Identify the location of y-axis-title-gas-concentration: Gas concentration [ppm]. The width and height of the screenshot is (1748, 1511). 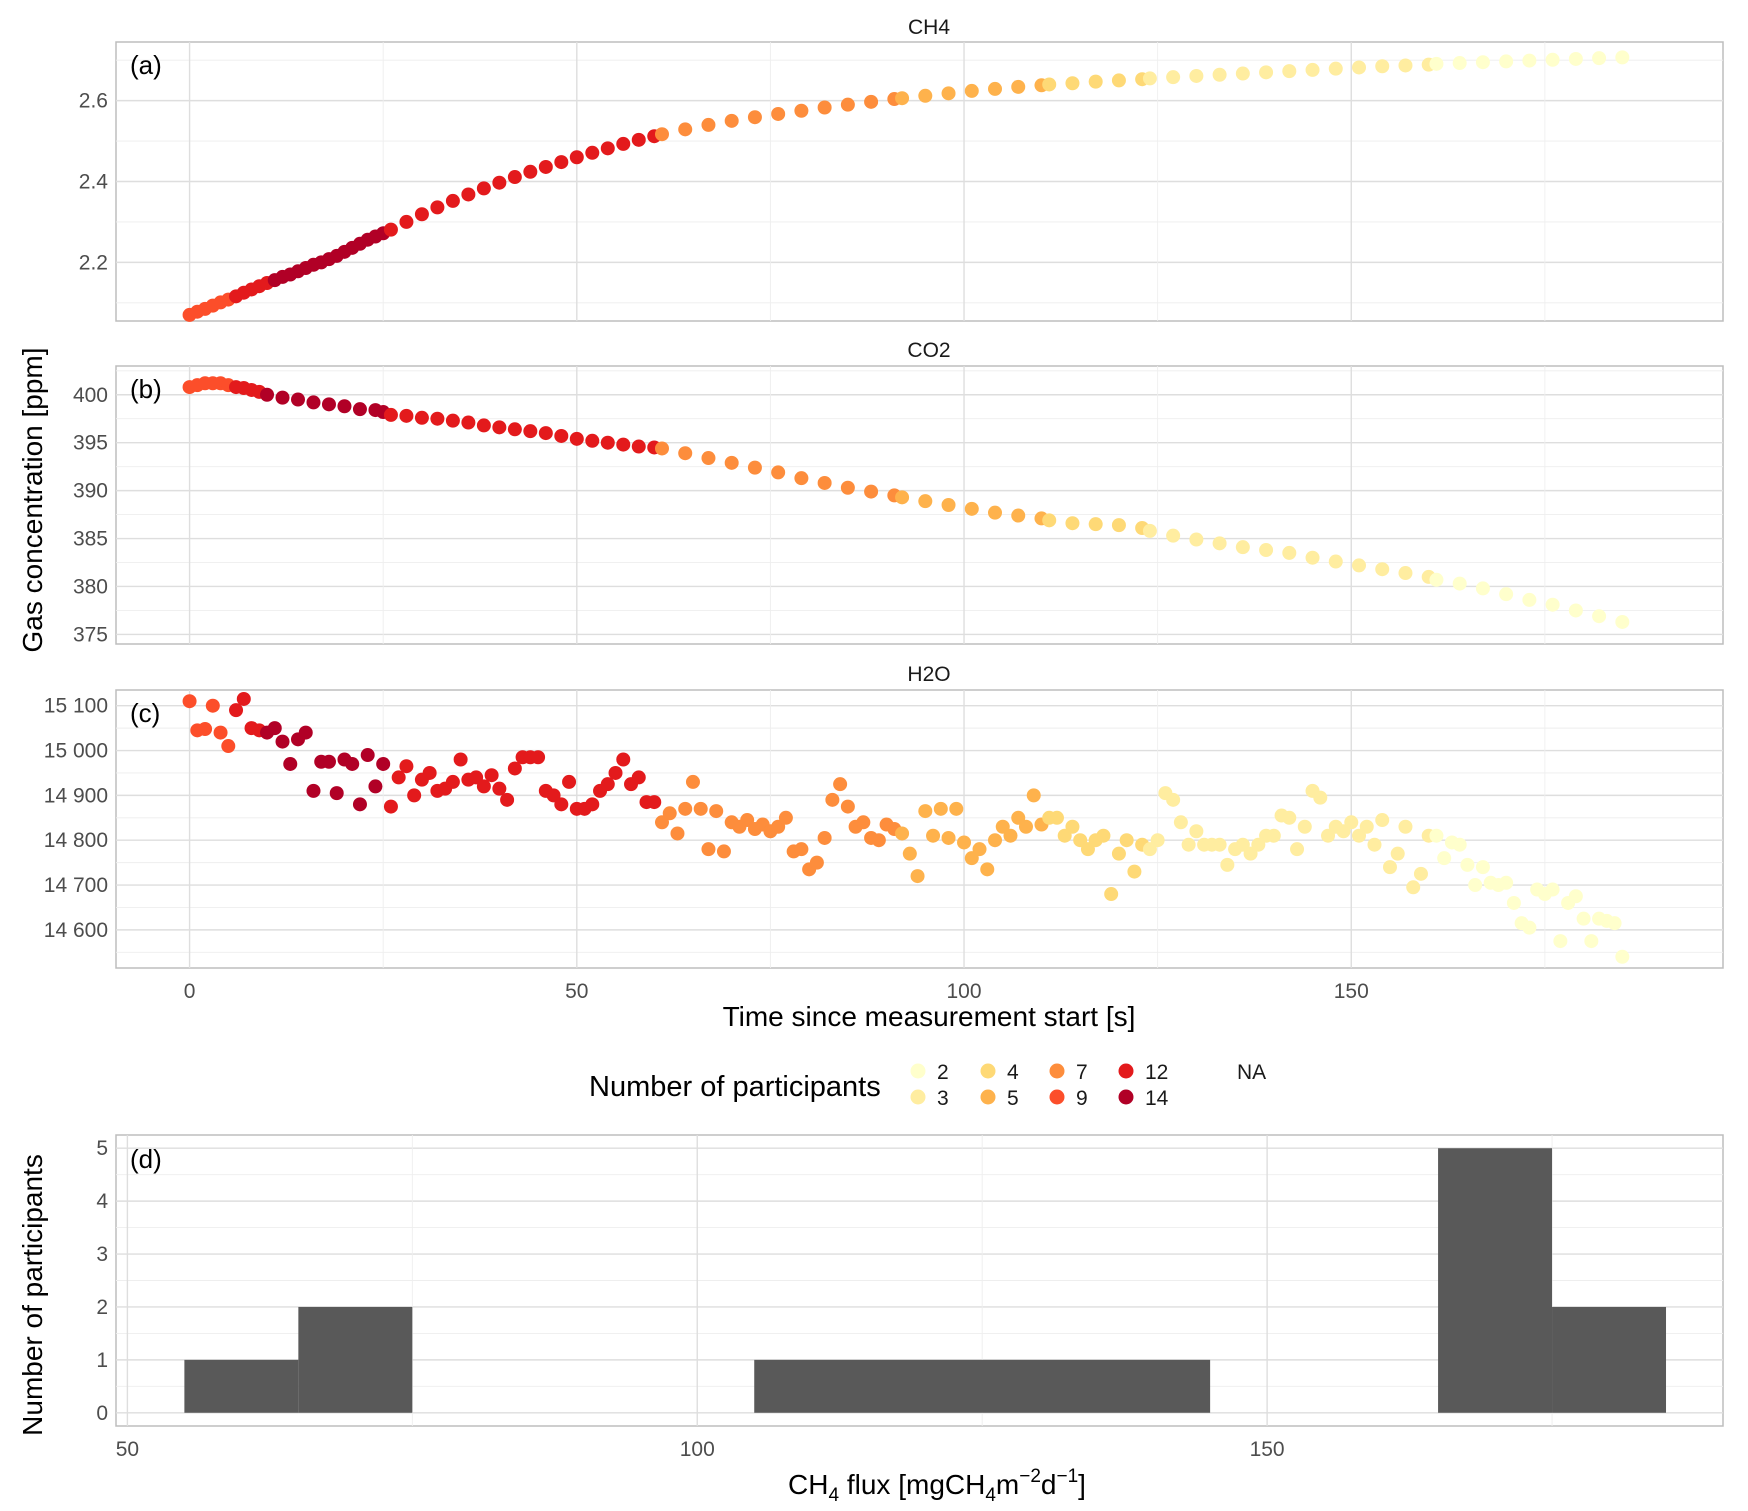
(32, 499).